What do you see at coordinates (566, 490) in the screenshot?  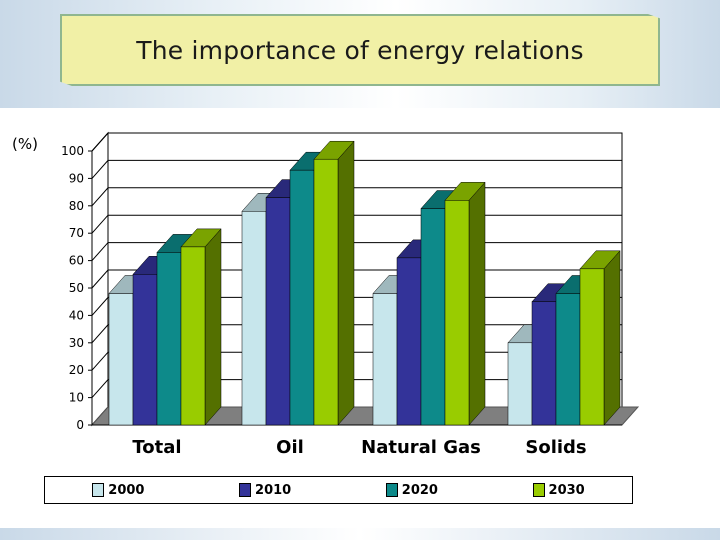 I see `legend-label-2030: 2030` at bounding box center [566, 490].